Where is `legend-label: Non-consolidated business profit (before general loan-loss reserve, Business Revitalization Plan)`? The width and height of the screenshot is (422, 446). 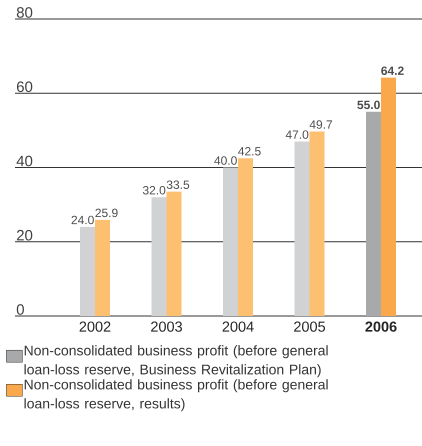
legend-label: Non-consolidated business profit (before general loan-loss reserve, Business Revitalization Plan) is located at coordinates (176, 361).